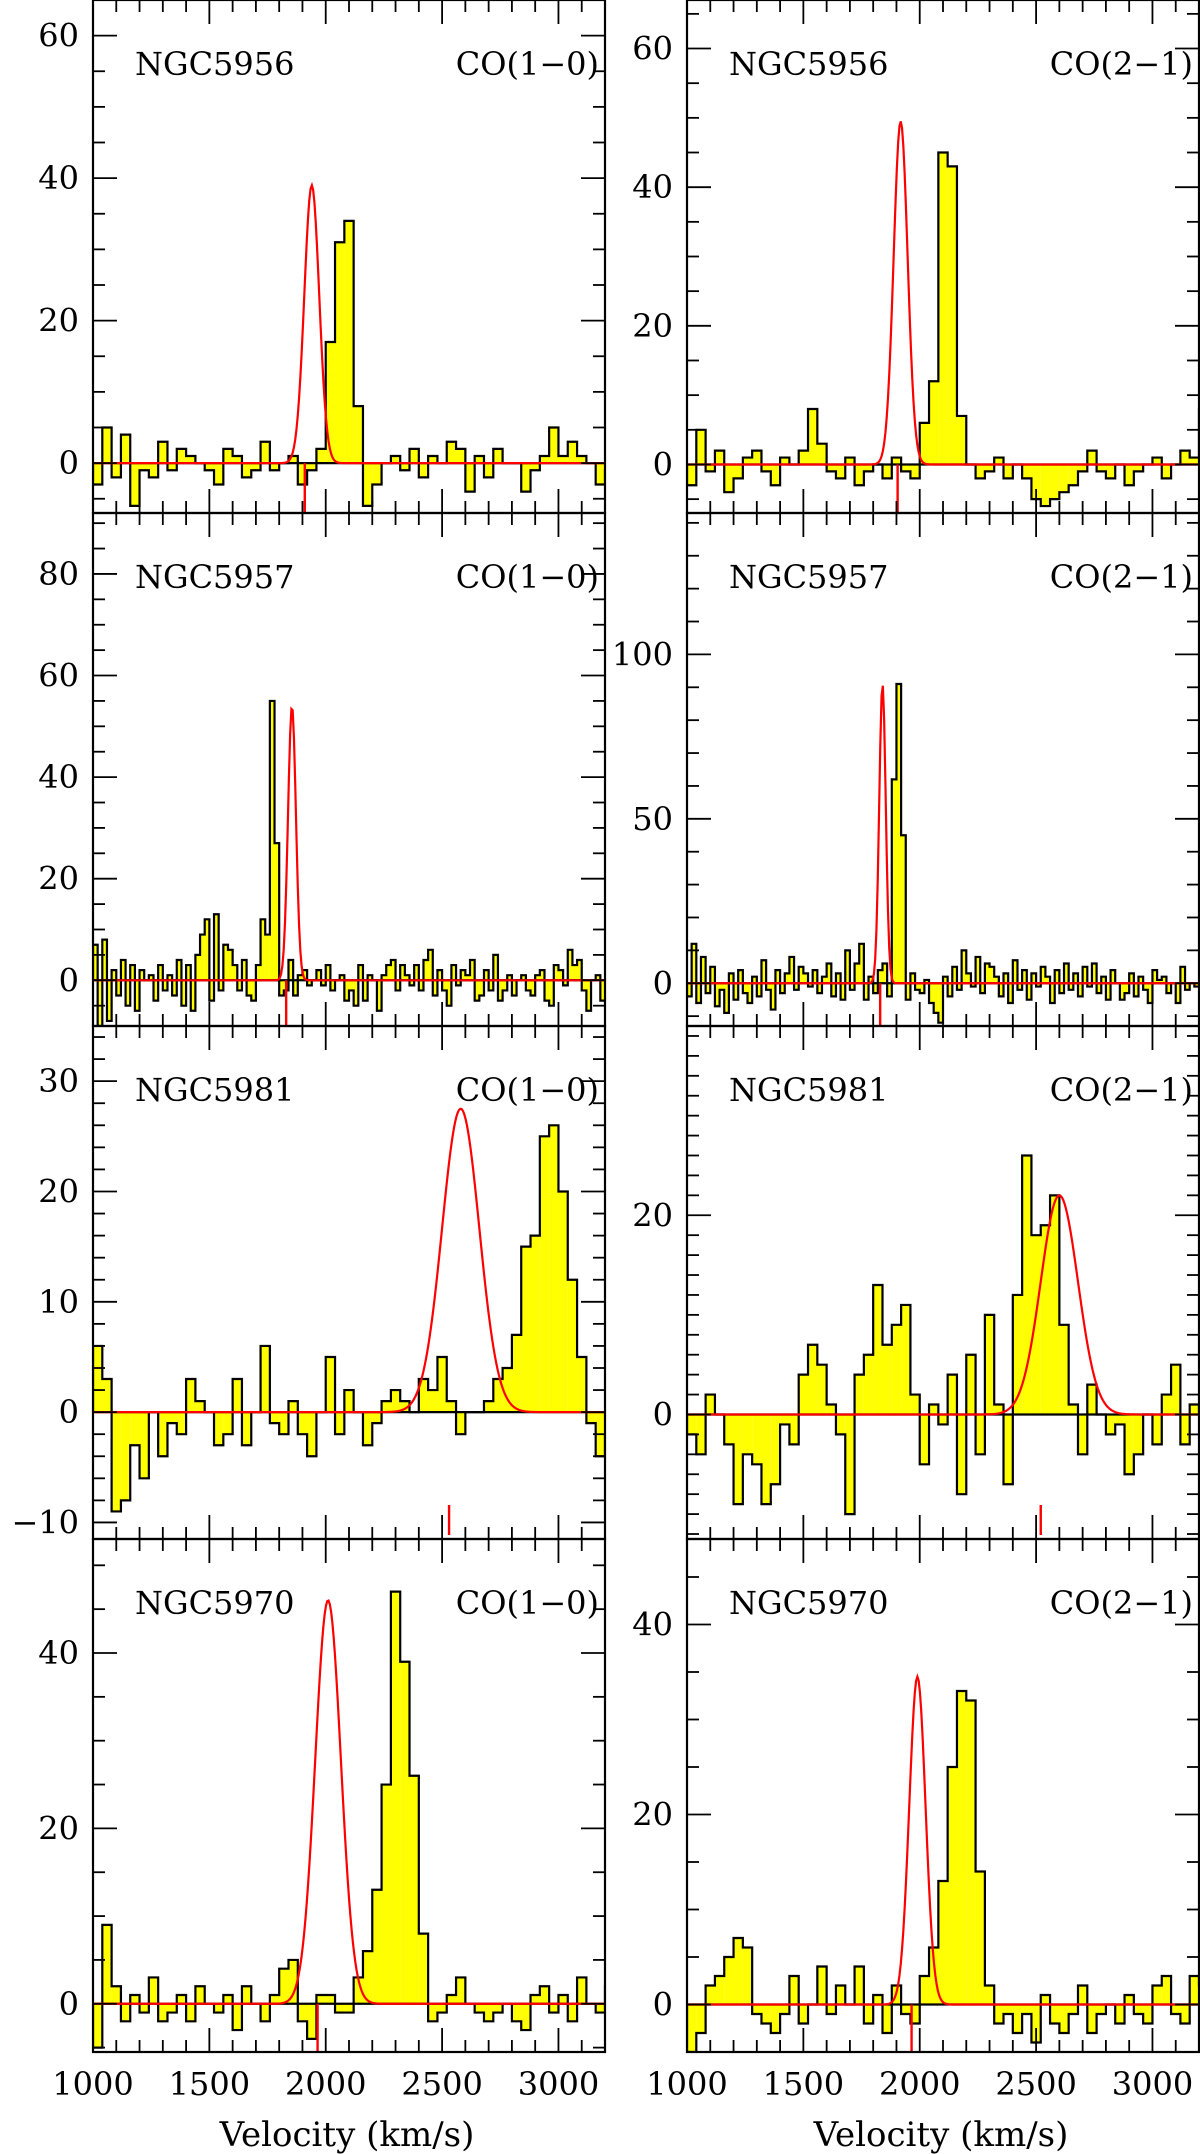  Describe the element at coordinates (808, 577) in the screenshot. I see `galaxy-label: NGC5957` at that location.